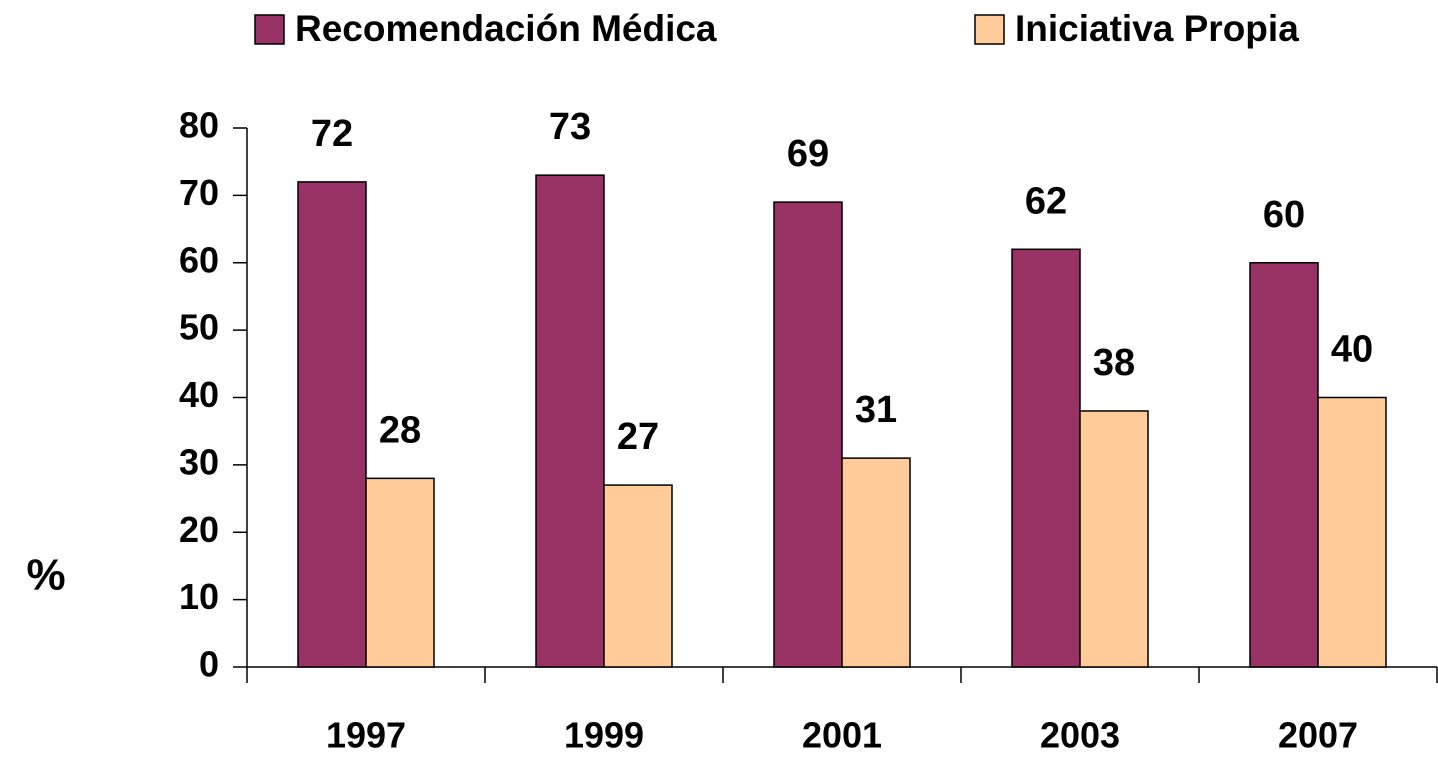 The width and height of the screenshot is (1438, 768). Describe the element at coordinates (1284, 215) in the screenshot. I see `value-label: 60` at that location.